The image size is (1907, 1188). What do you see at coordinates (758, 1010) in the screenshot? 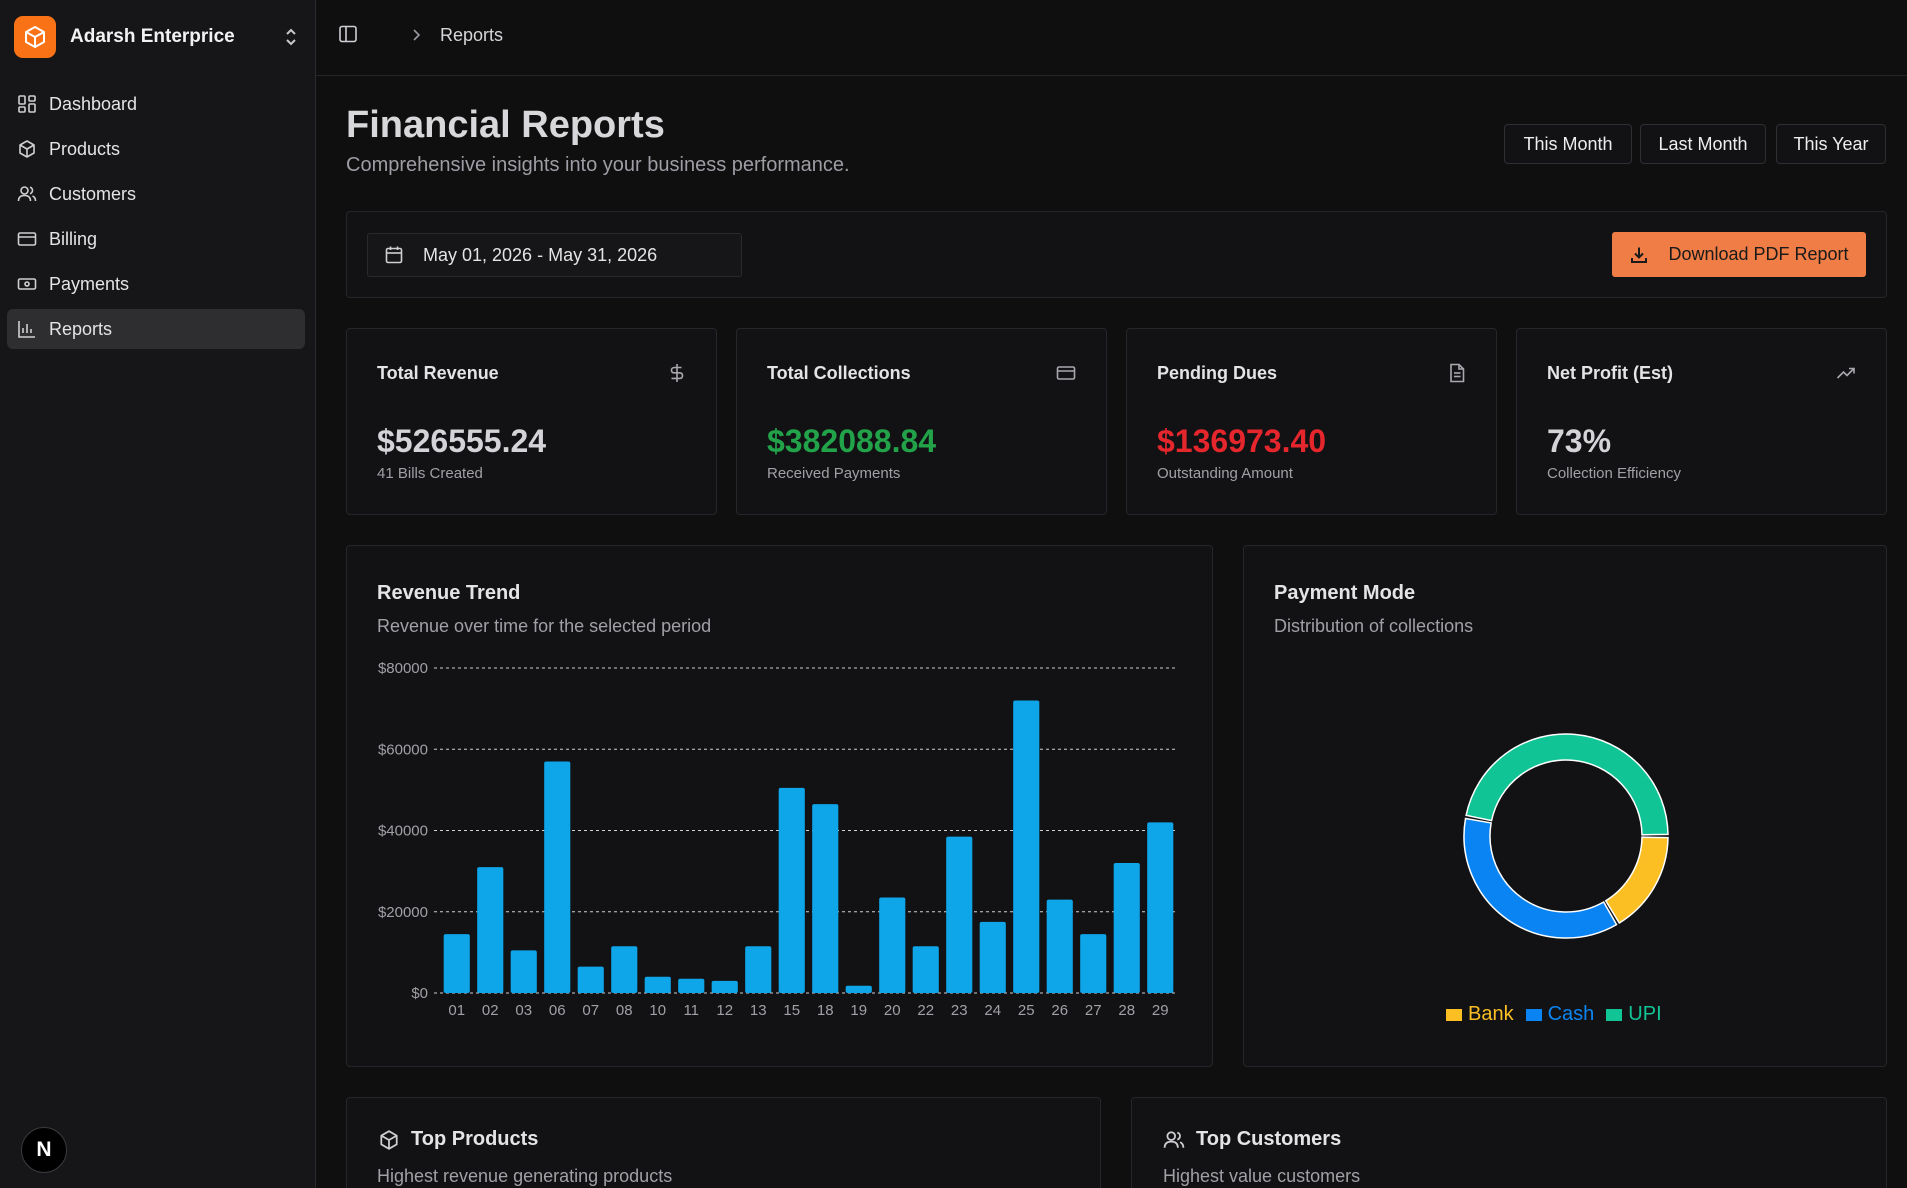
I see `x-tick-label: 13` at bounding box center [758, 1010].